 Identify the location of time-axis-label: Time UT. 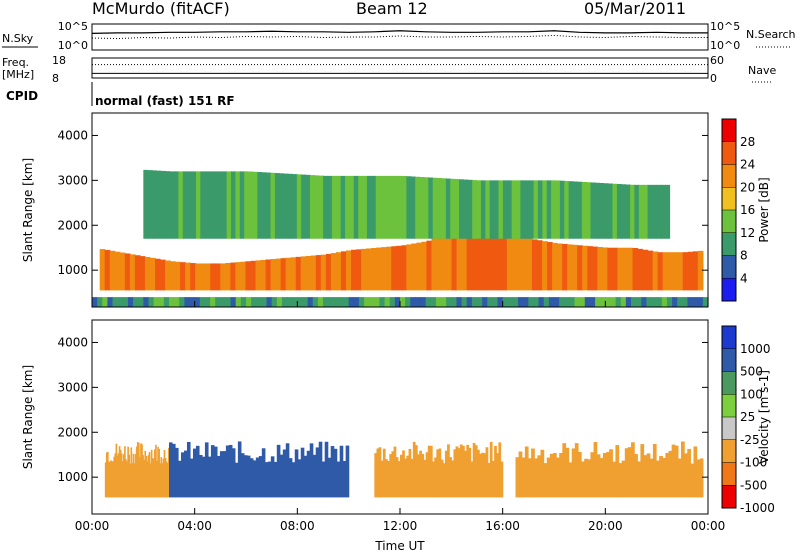
(399, 546).